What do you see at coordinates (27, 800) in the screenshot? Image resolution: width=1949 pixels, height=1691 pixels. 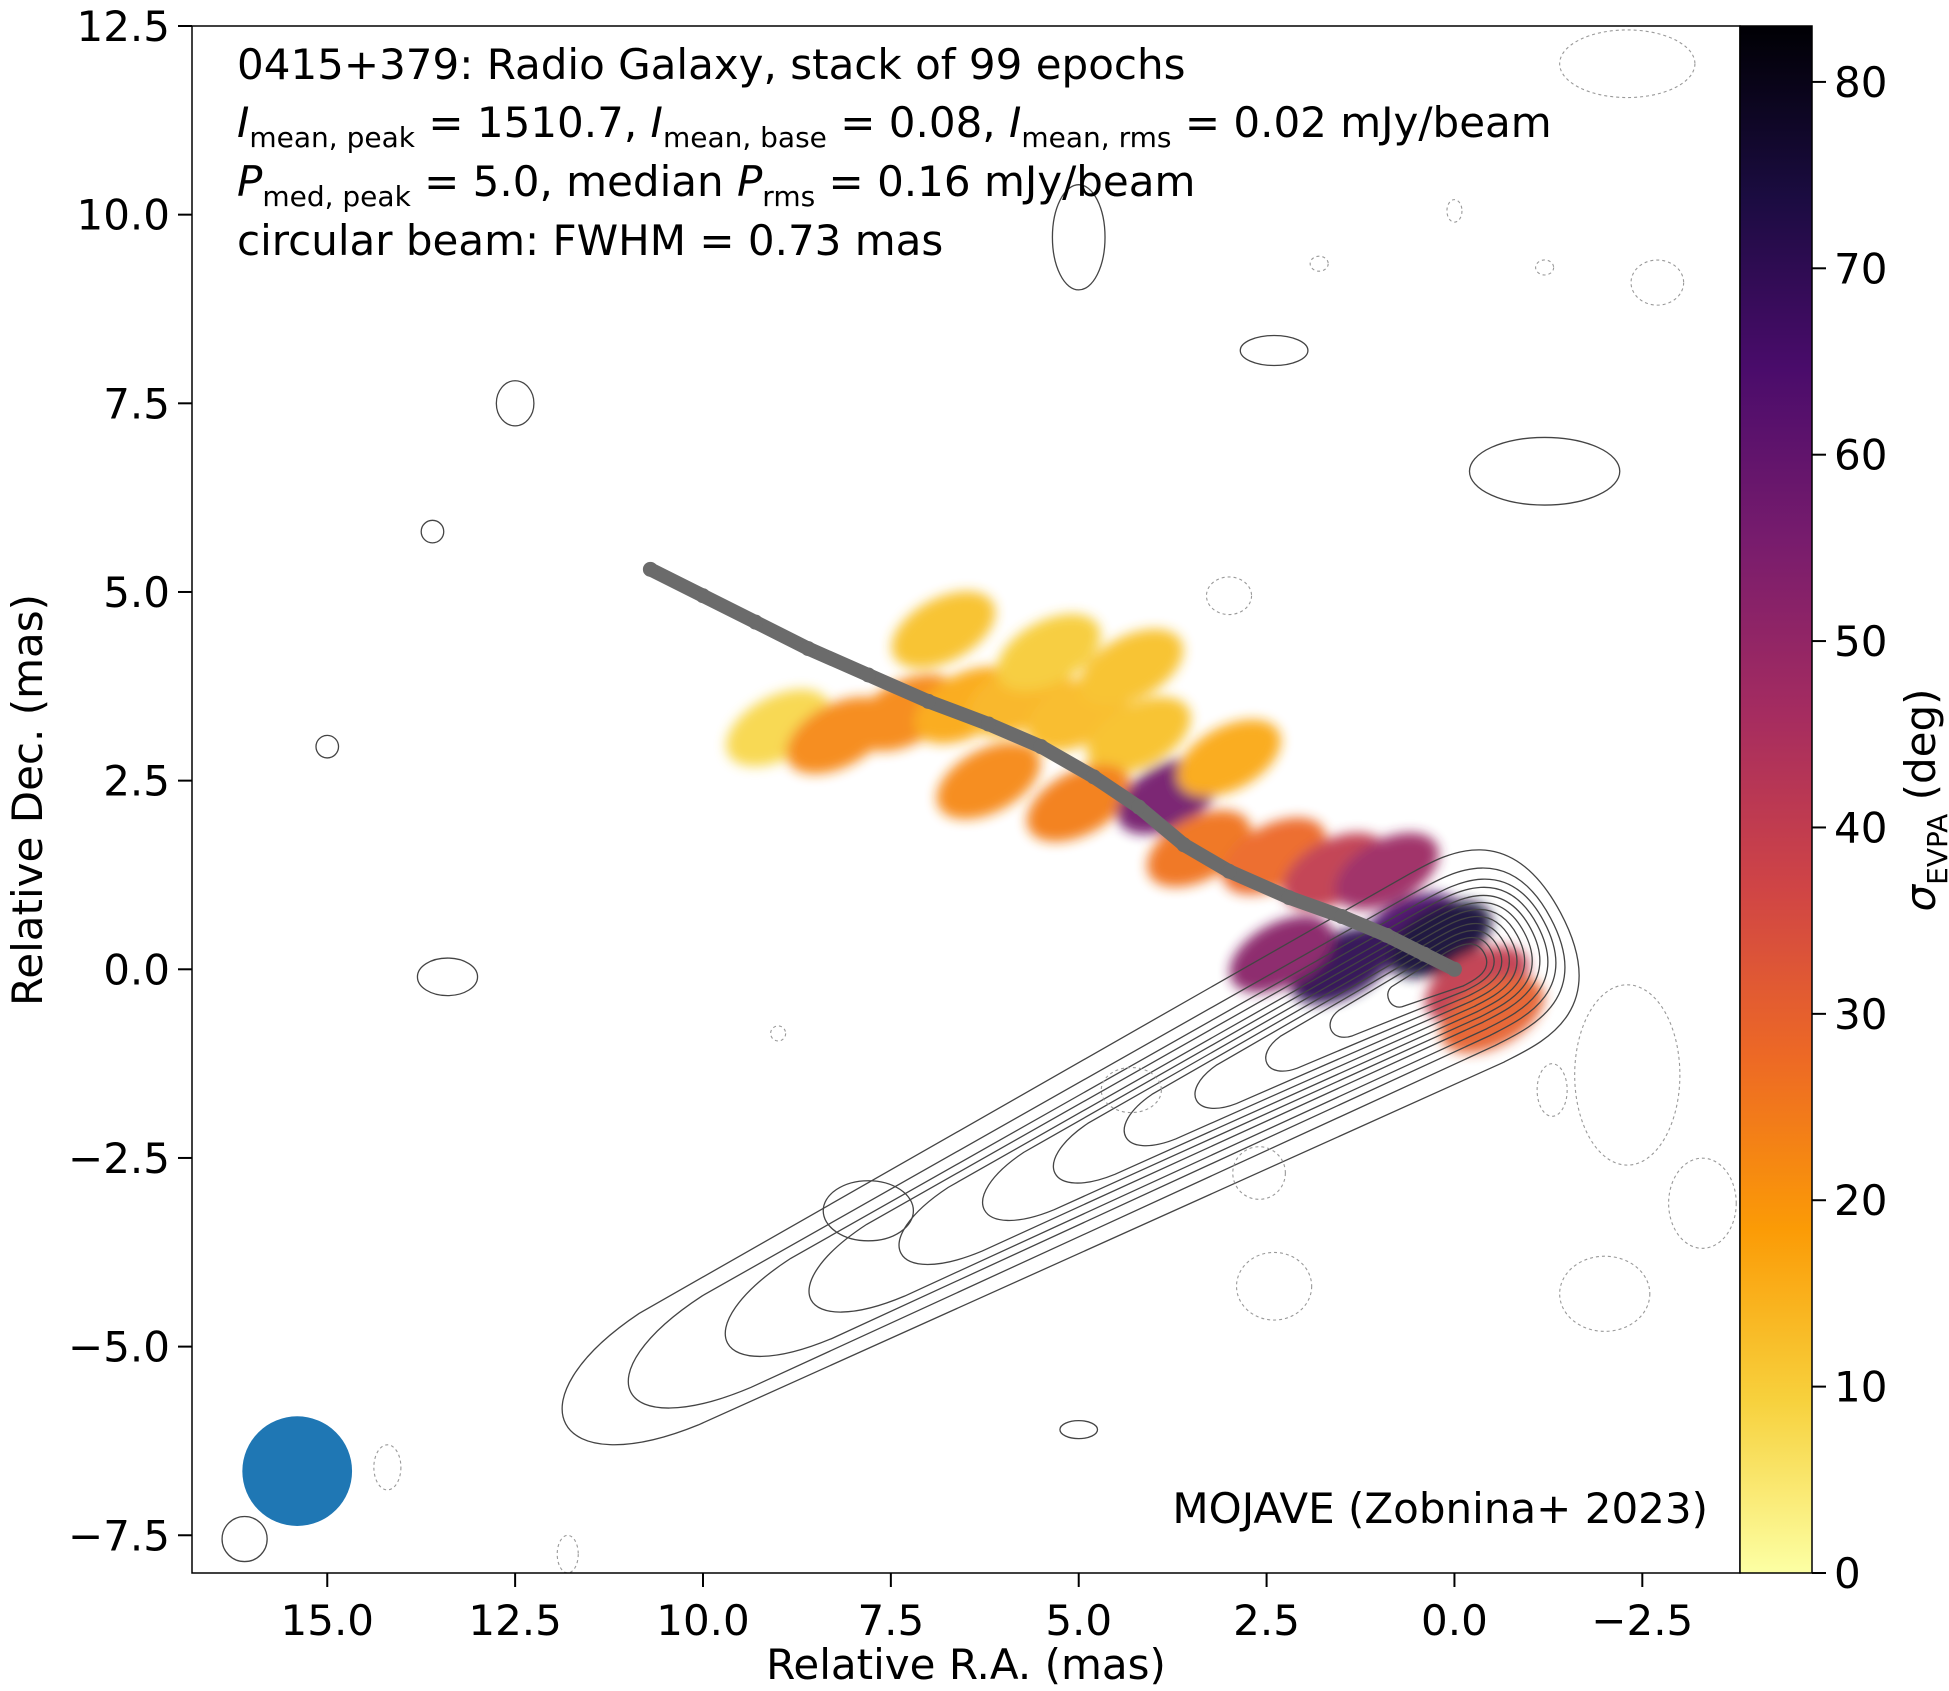 I see `y-axis-title: Relative Dec. (mas)` at bounding box center [27, 800].